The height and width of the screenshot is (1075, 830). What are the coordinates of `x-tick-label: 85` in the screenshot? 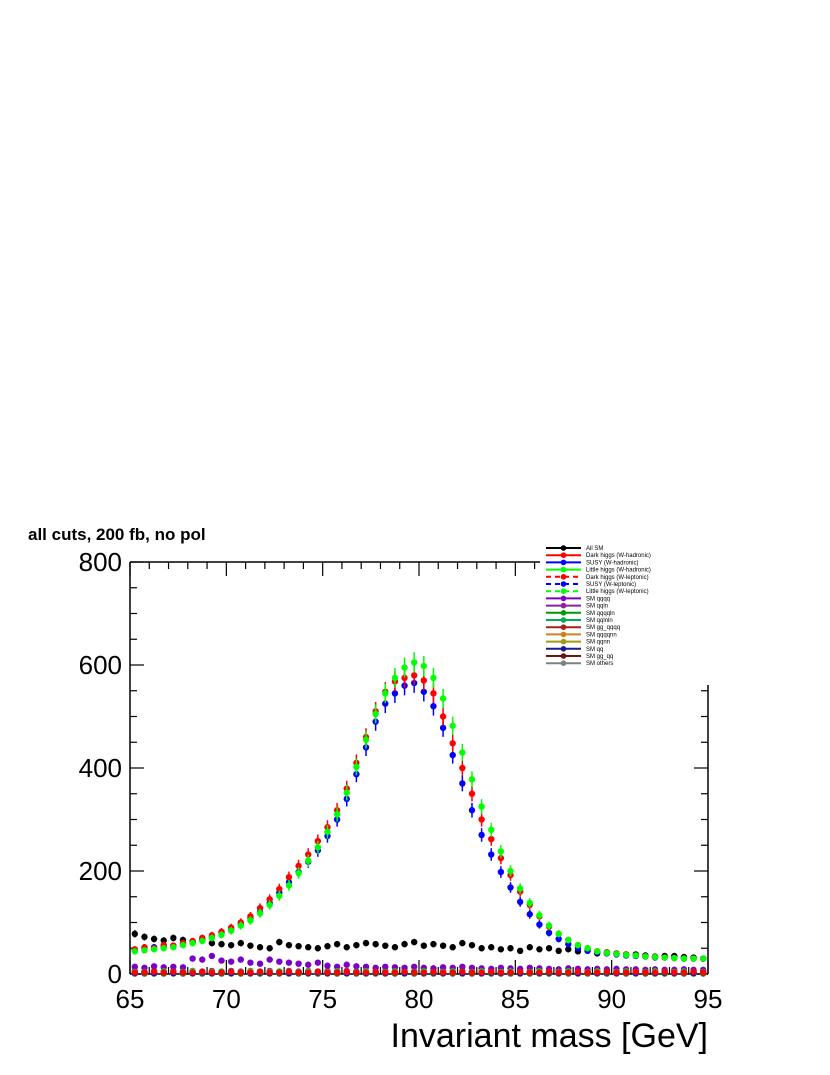 It's located at (515, 999).